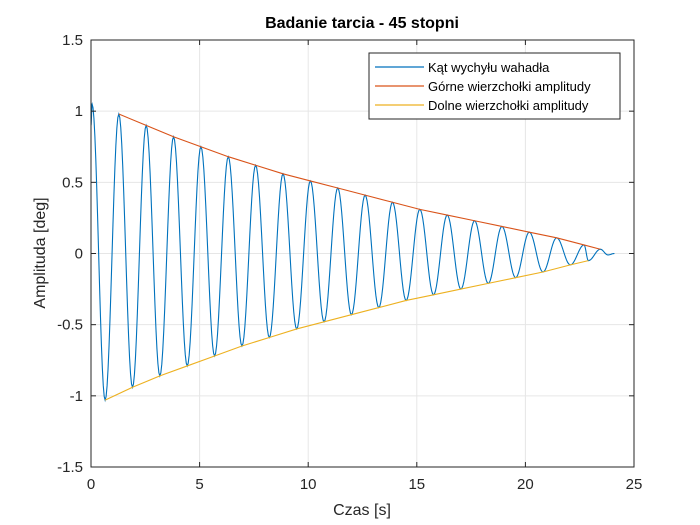  Describe the element at coordinates (70, 325) in the screenshot. I see `y-tick-label: -0.5` at that location.